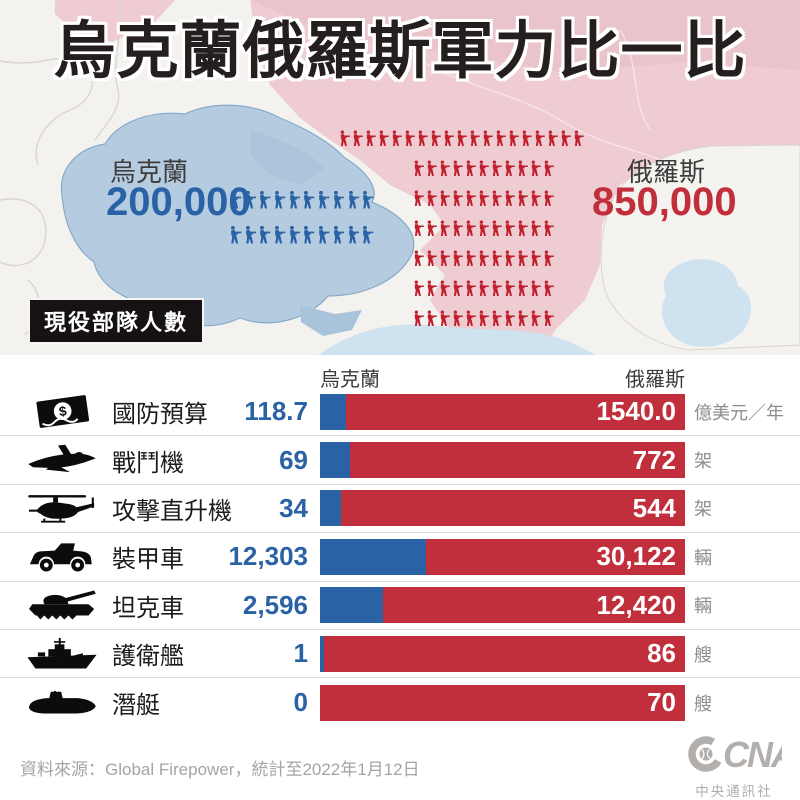  What do you see at coordinates (655, 380) in the screenshot?
I see `column-header-russia: 俄羅斯` at bounding box center [655, 380].